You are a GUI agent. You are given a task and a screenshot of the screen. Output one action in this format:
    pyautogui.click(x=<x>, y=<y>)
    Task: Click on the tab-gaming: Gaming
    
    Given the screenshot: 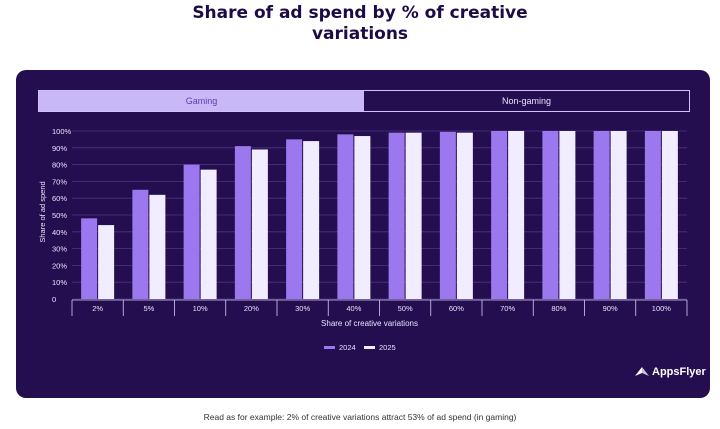 What is the action you would take?
    pyautogui.click(x=201, y=101)
    